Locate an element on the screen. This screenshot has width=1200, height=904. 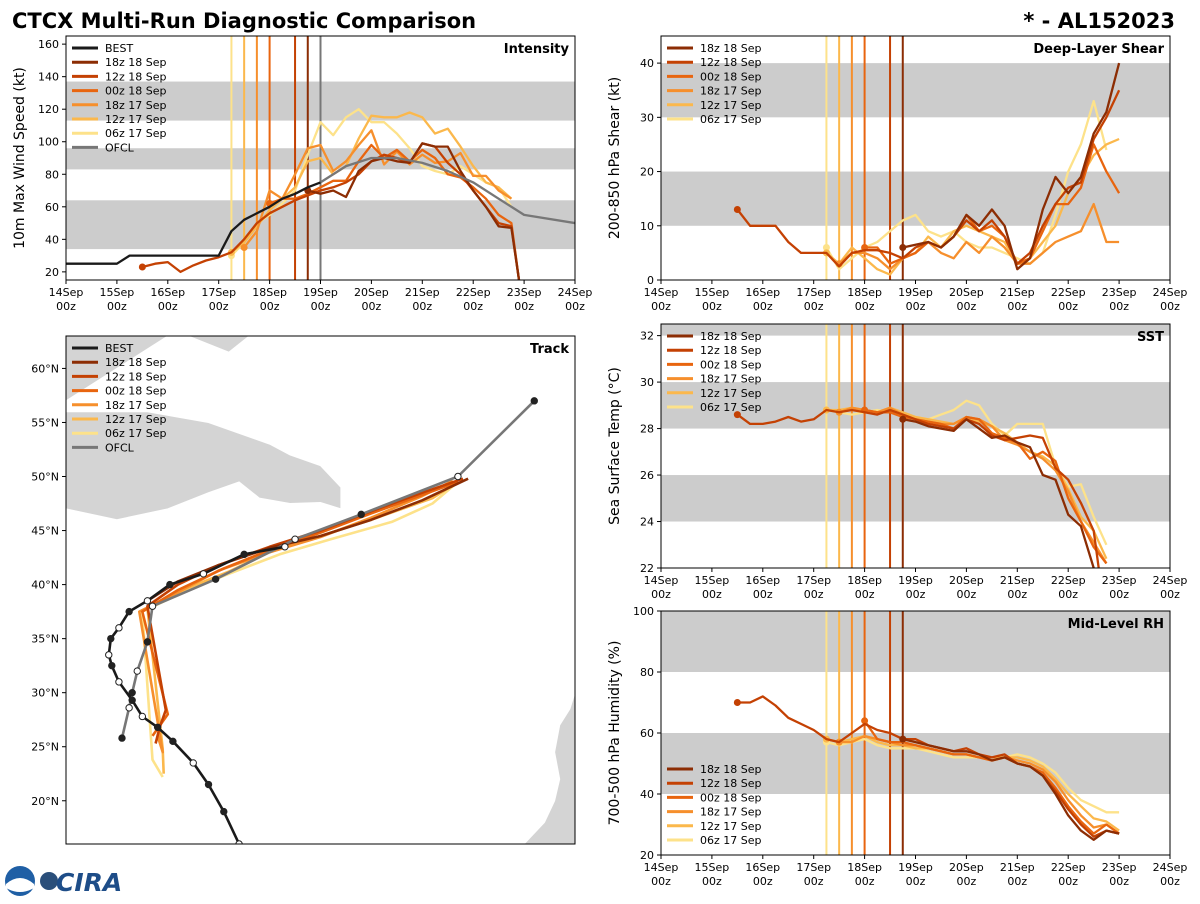
land-mass is located at coordinates (549, 768).